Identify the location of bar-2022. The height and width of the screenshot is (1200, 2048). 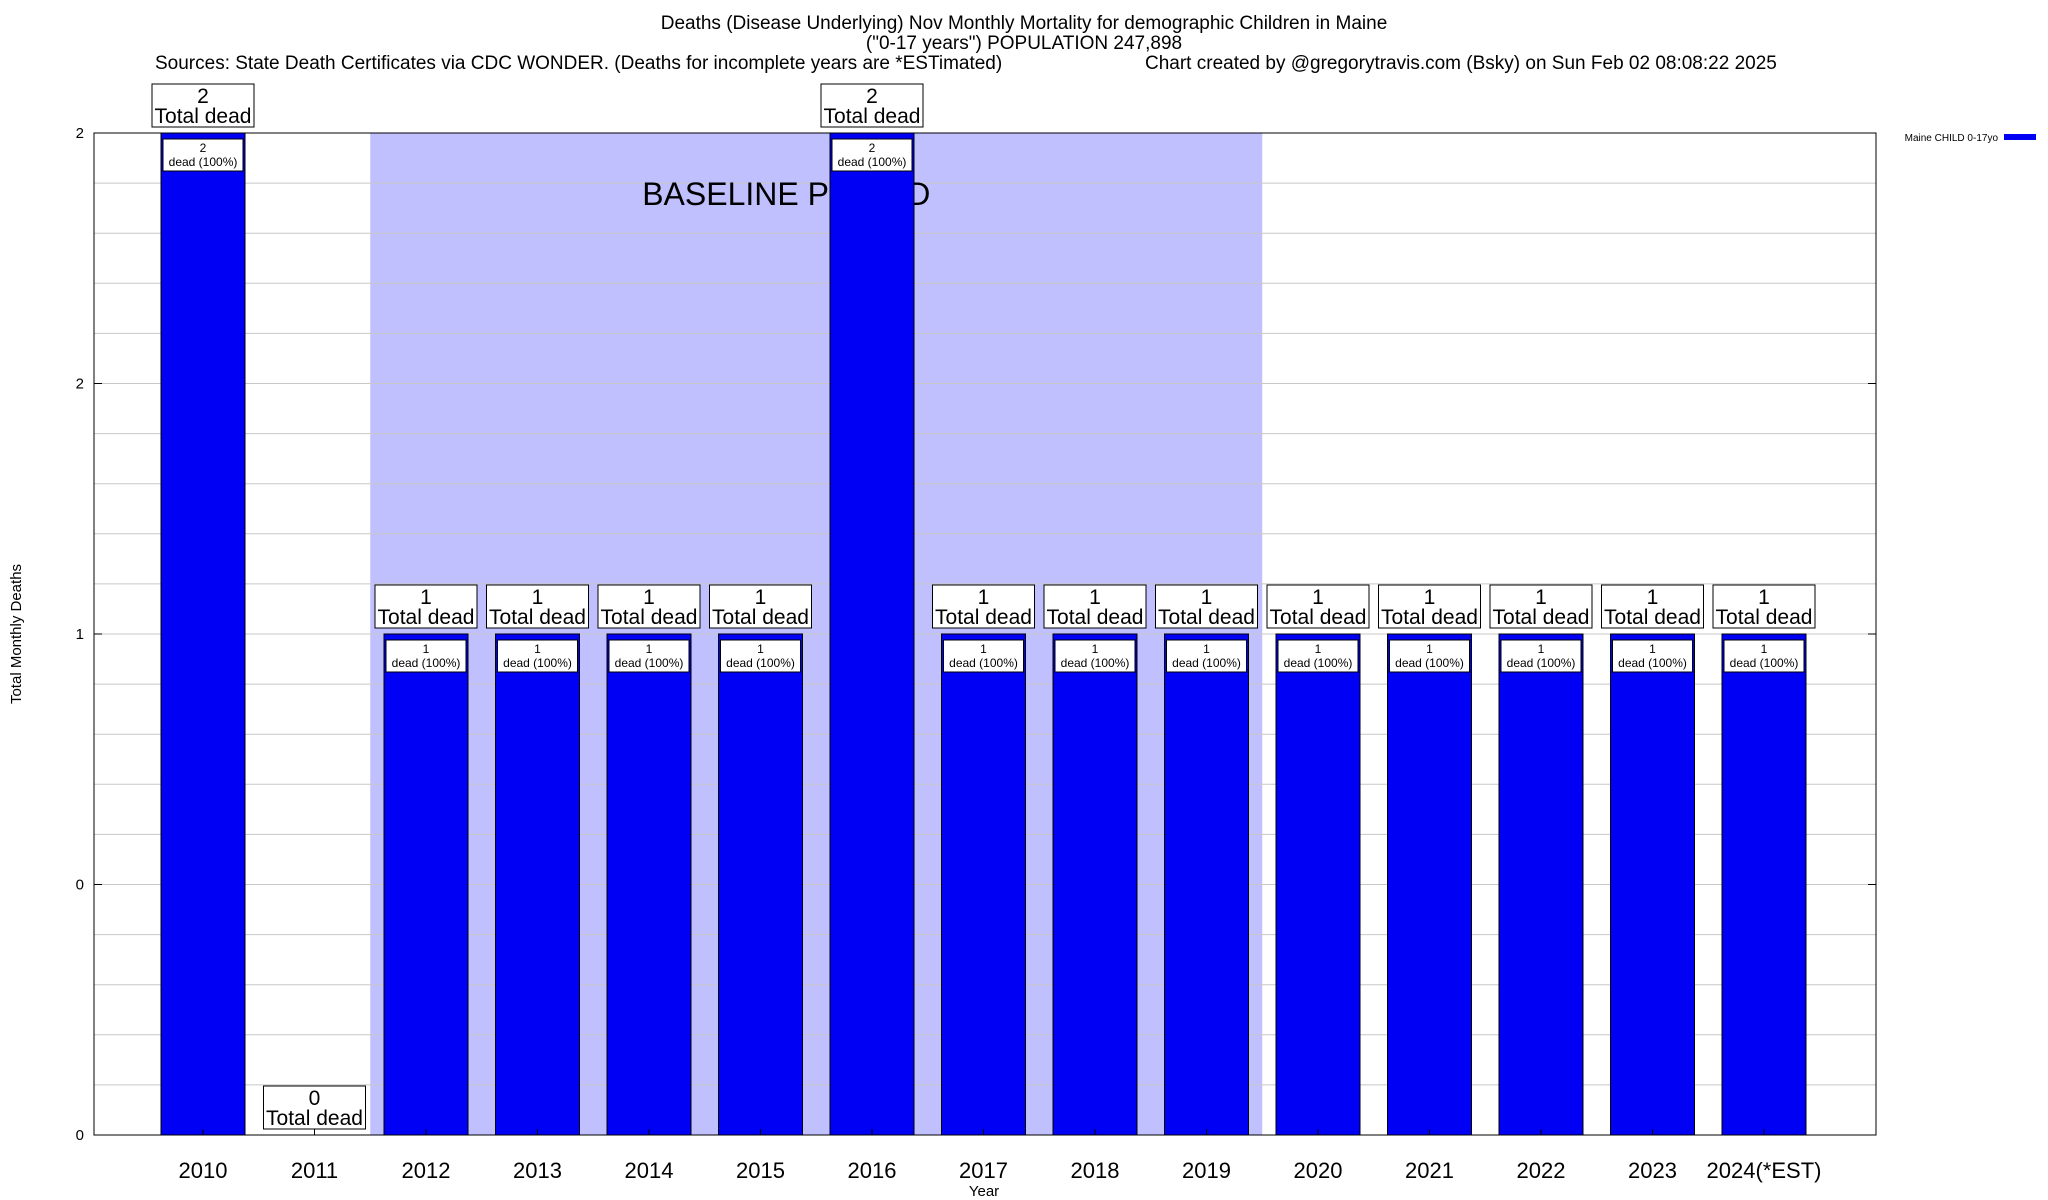
(1541, 884).